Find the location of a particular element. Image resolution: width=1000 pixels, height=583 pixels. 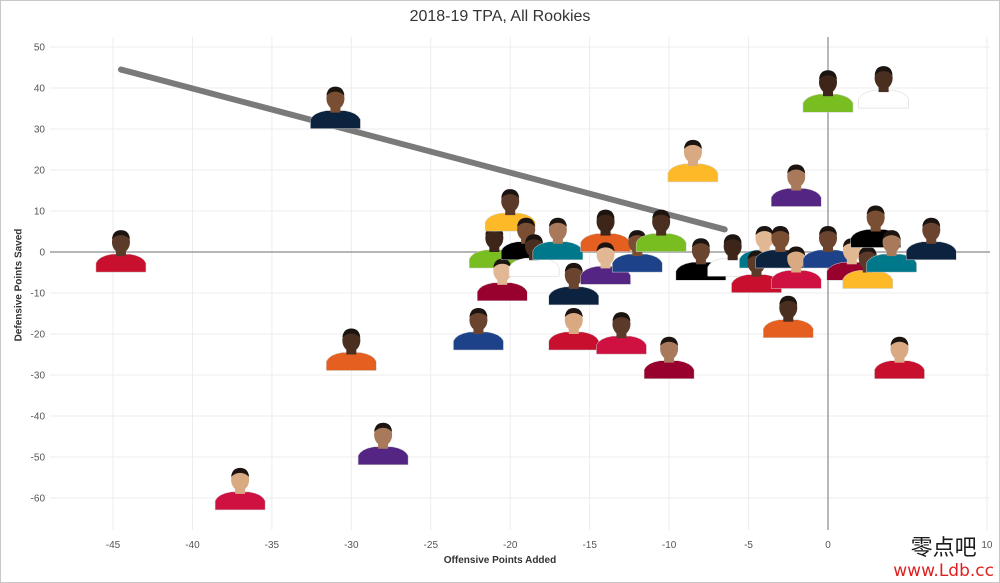

watermark-url: www.Ldb.cc is located at coordinates (943, 571).